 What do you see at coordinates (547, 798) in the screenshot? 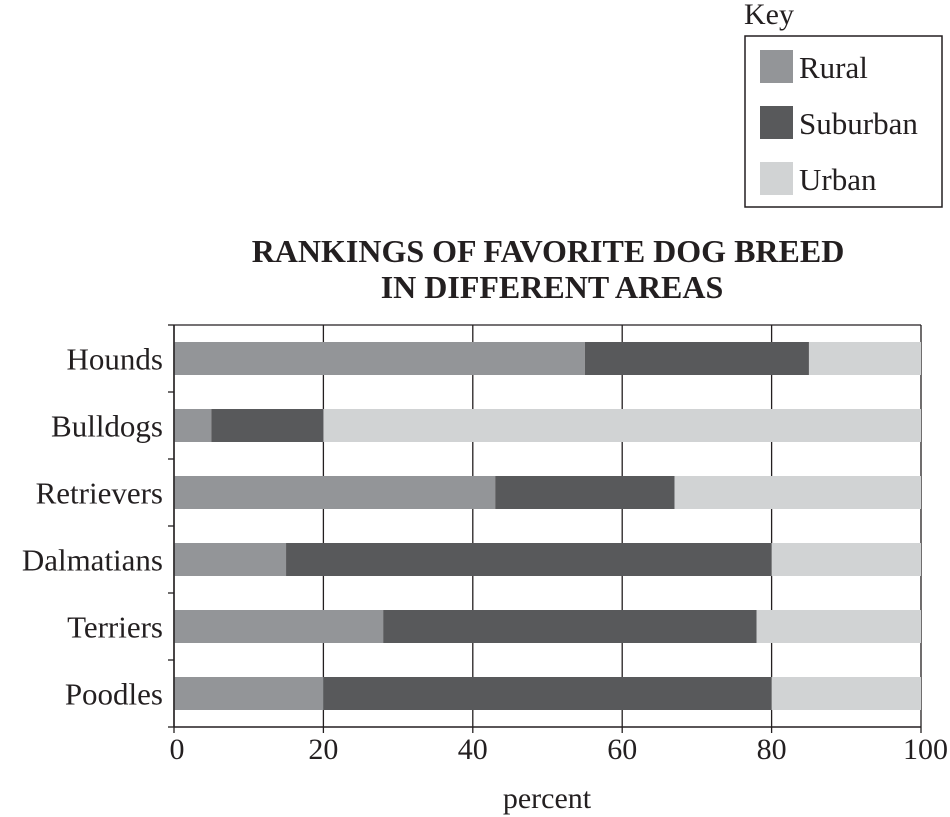
I see `x-axis-label: percent` at bounding box center [547, 798].